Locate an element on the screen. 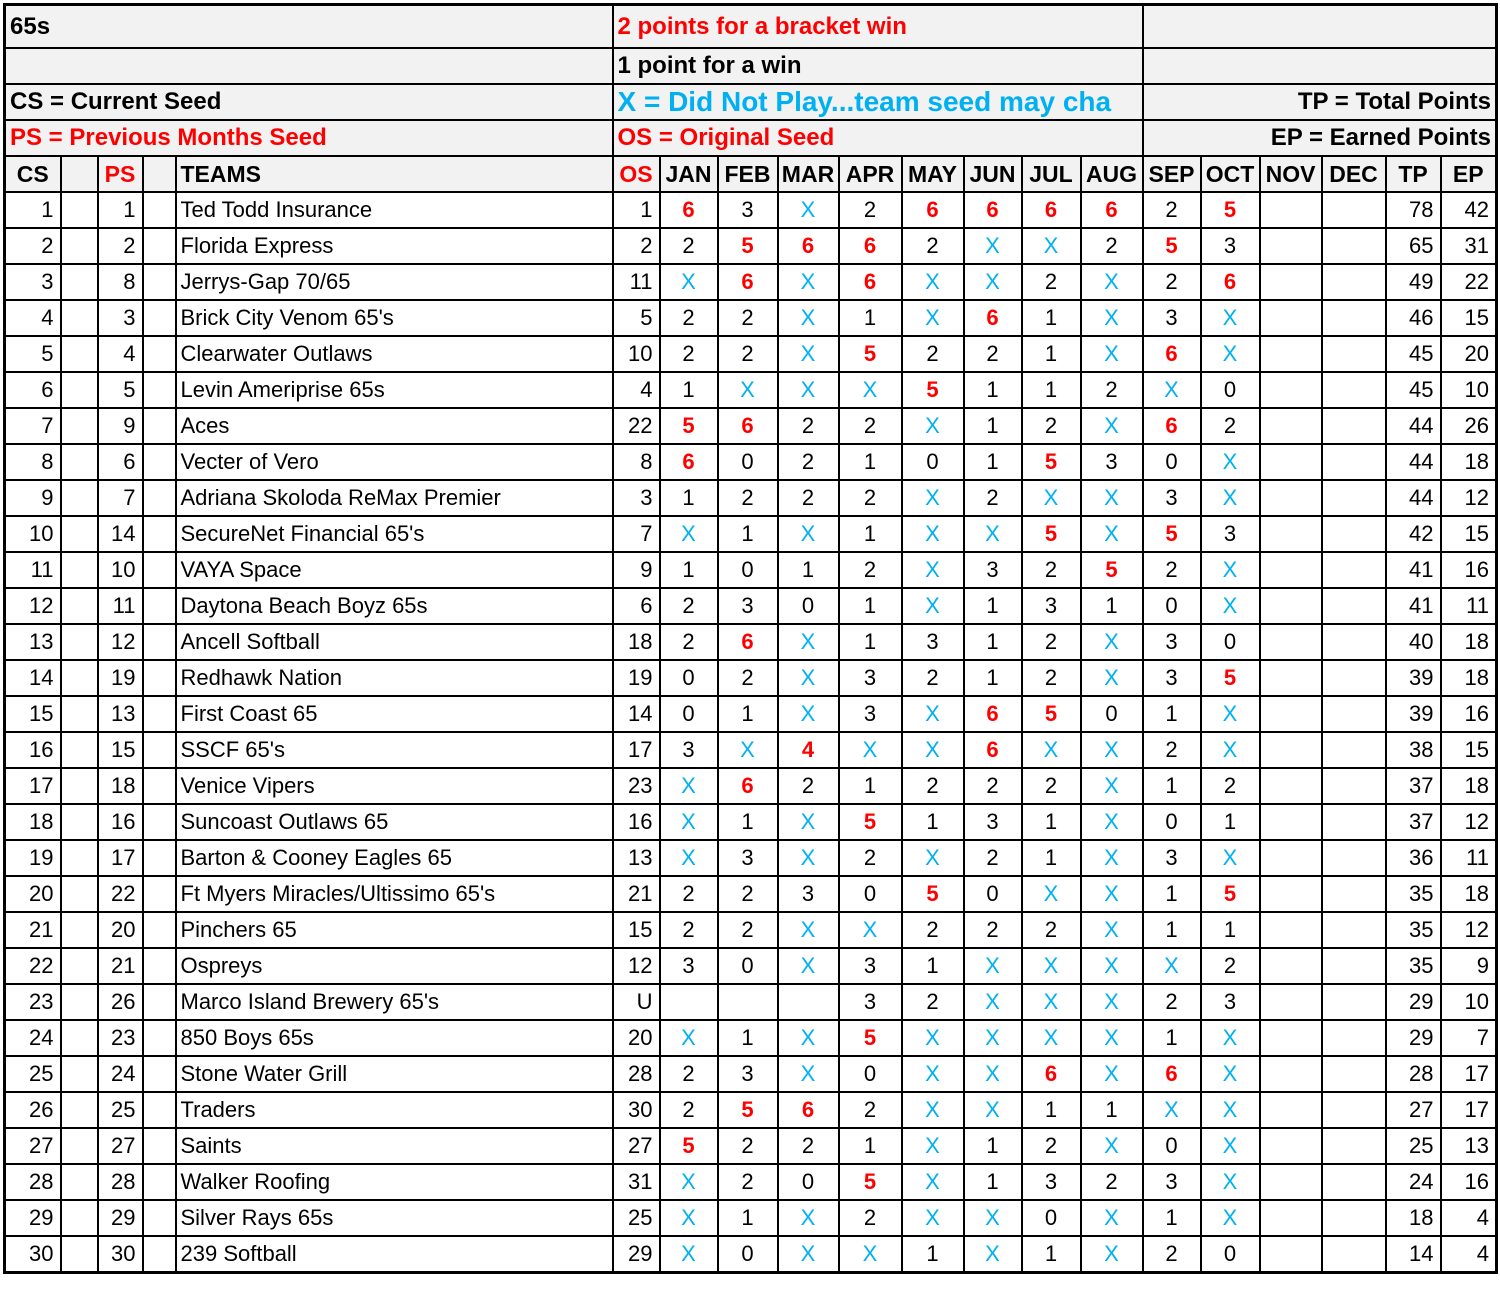  original-seed: 13 is located at coordinates (636, 858).